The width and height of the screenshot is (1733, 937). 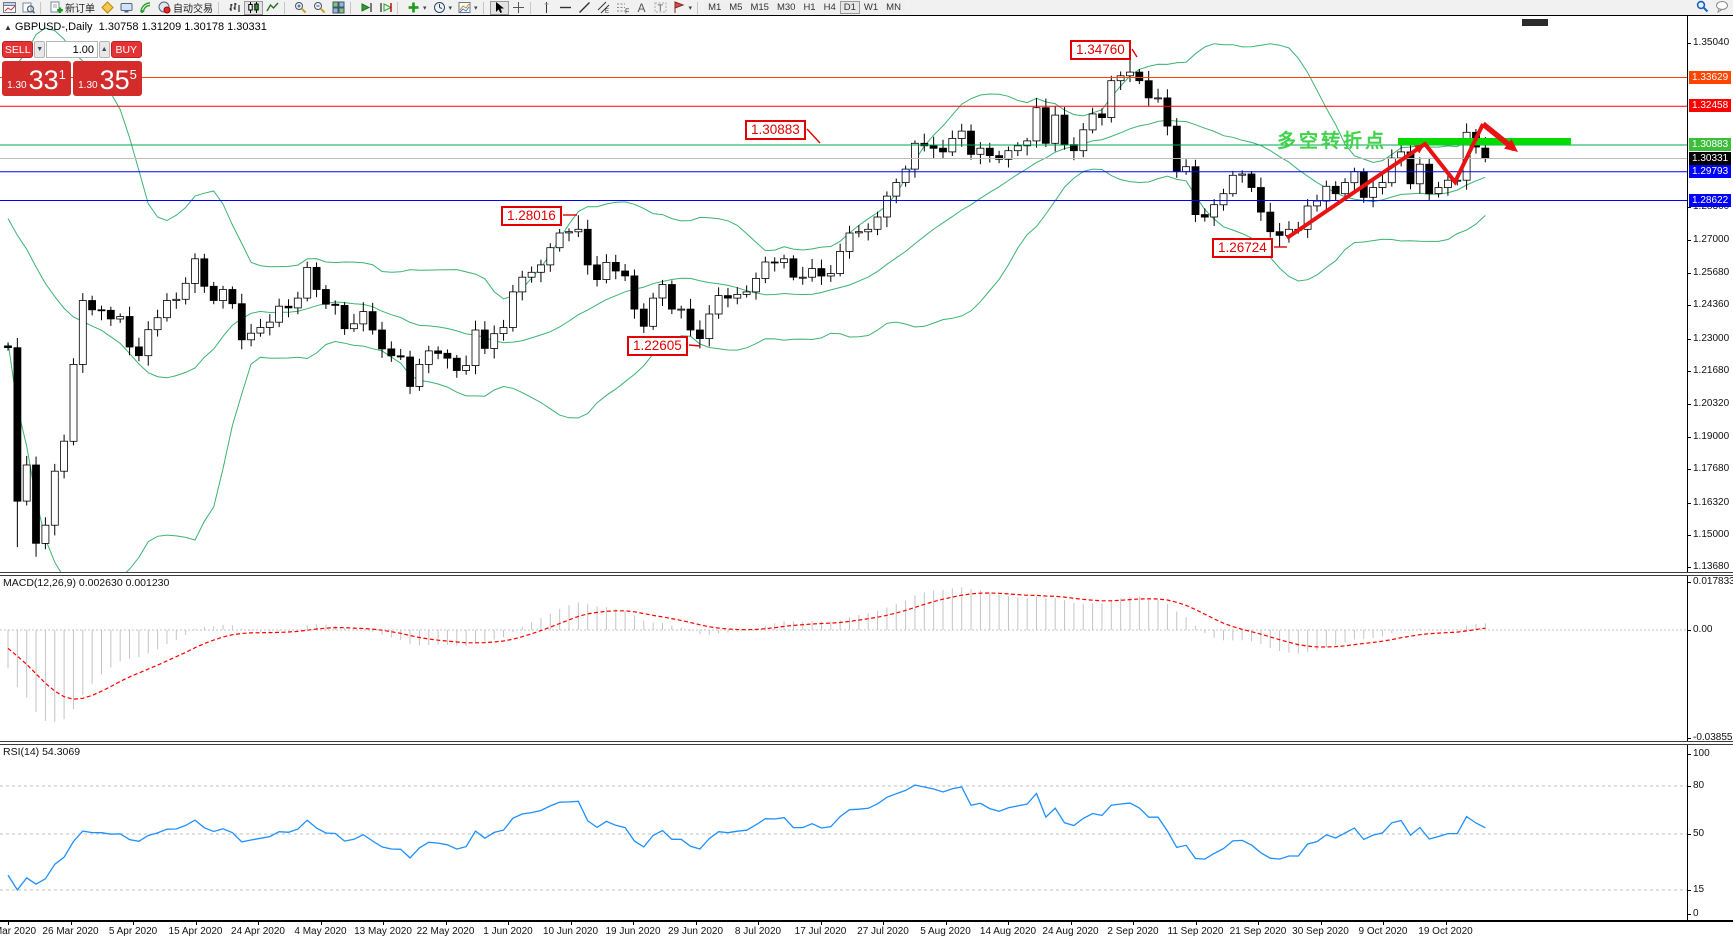 What do you see at coordinates (660, 8) in the screenshot?
I see `label-button: T` at bounding box center [660, 8].